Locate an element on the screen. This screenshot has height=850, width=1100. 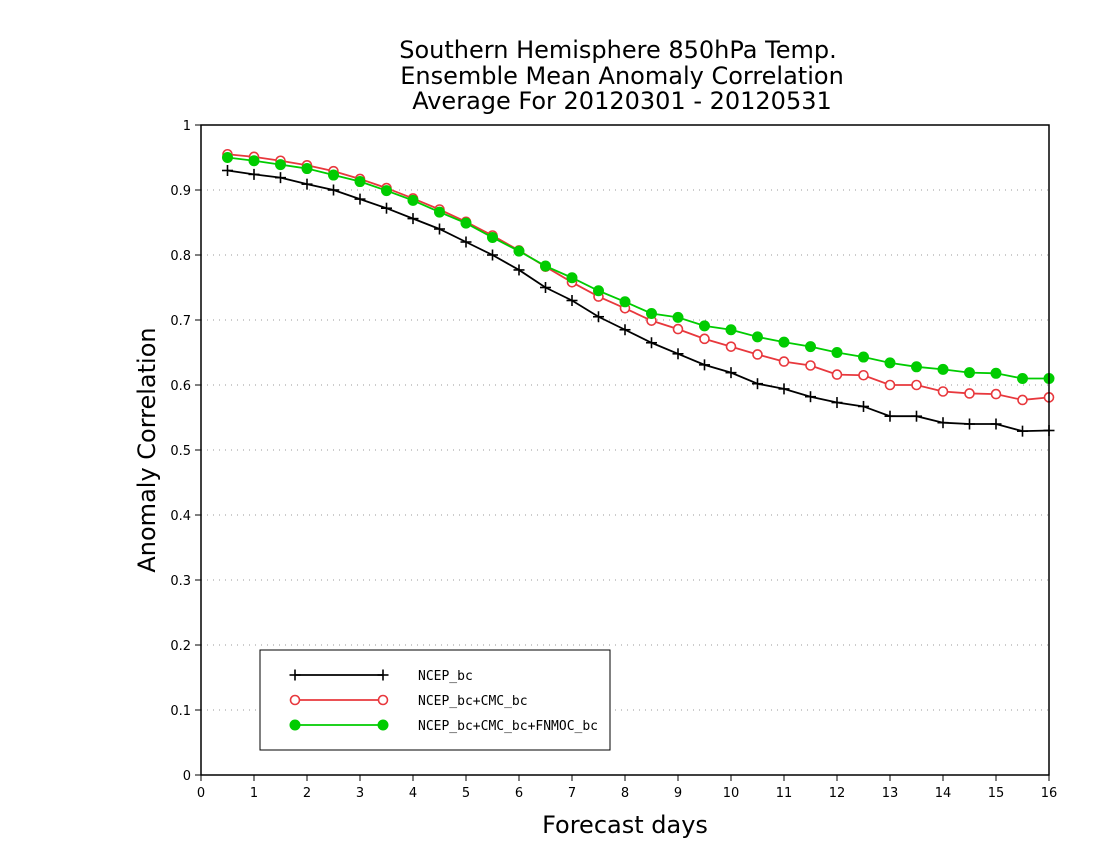
x-tick-label: 4 is located at coordinates (413, 793).